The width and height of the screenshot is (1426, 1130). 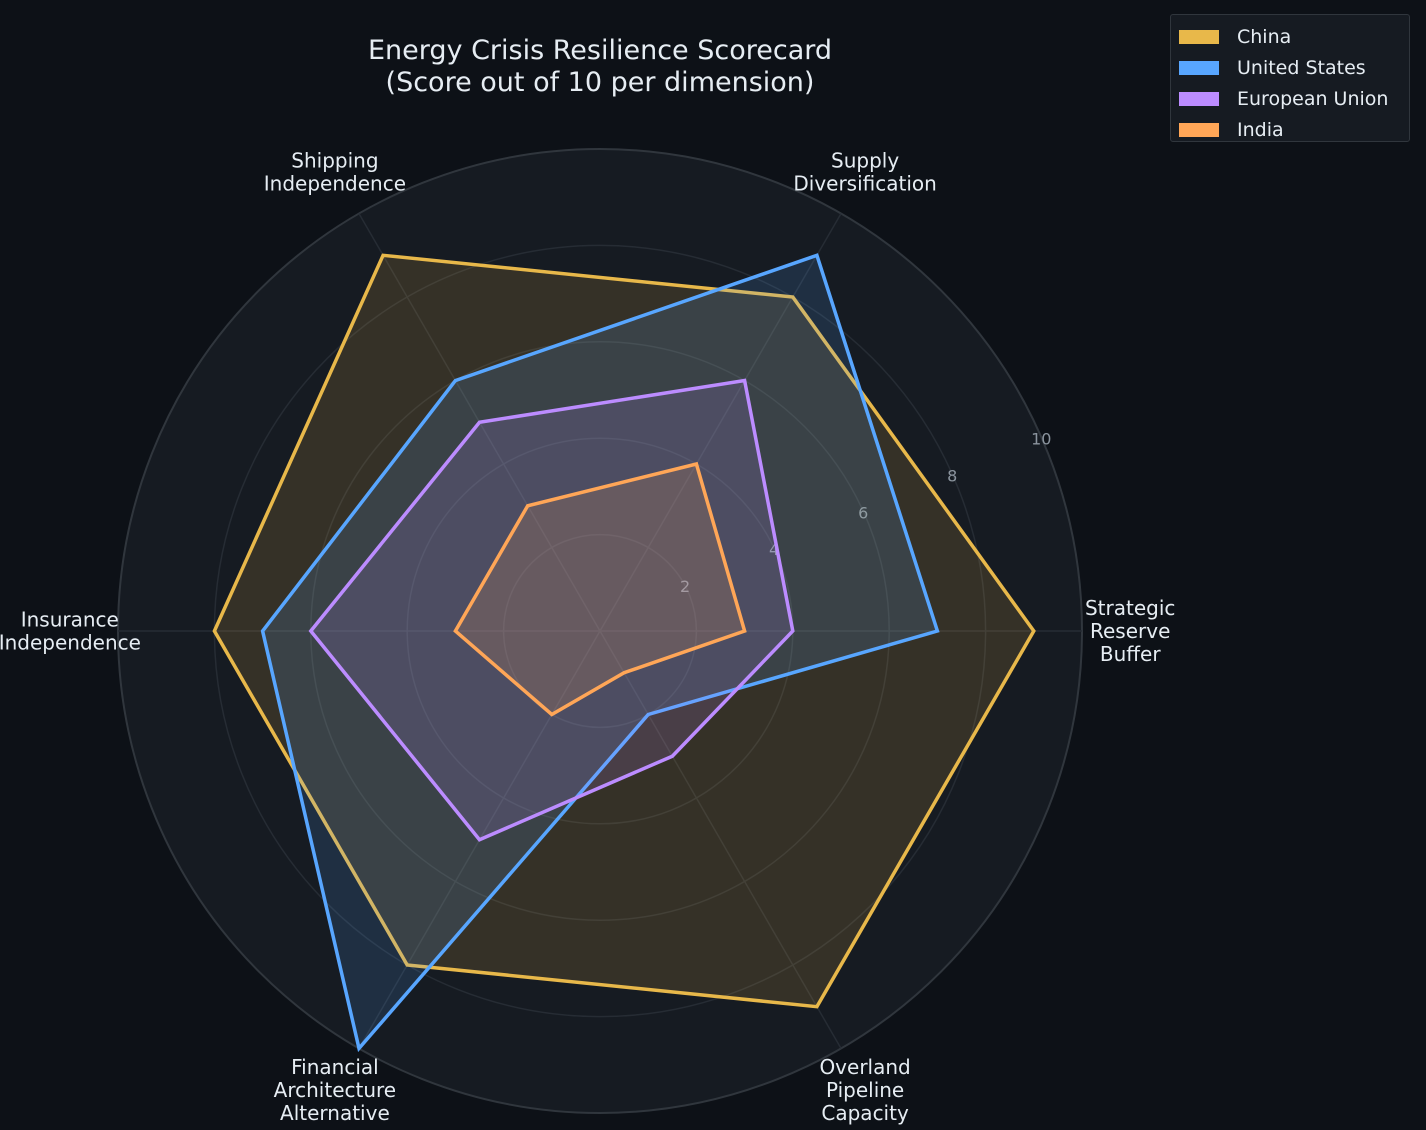 I want to click on legend: China United States European Union India, so click(x=1290, y=78).